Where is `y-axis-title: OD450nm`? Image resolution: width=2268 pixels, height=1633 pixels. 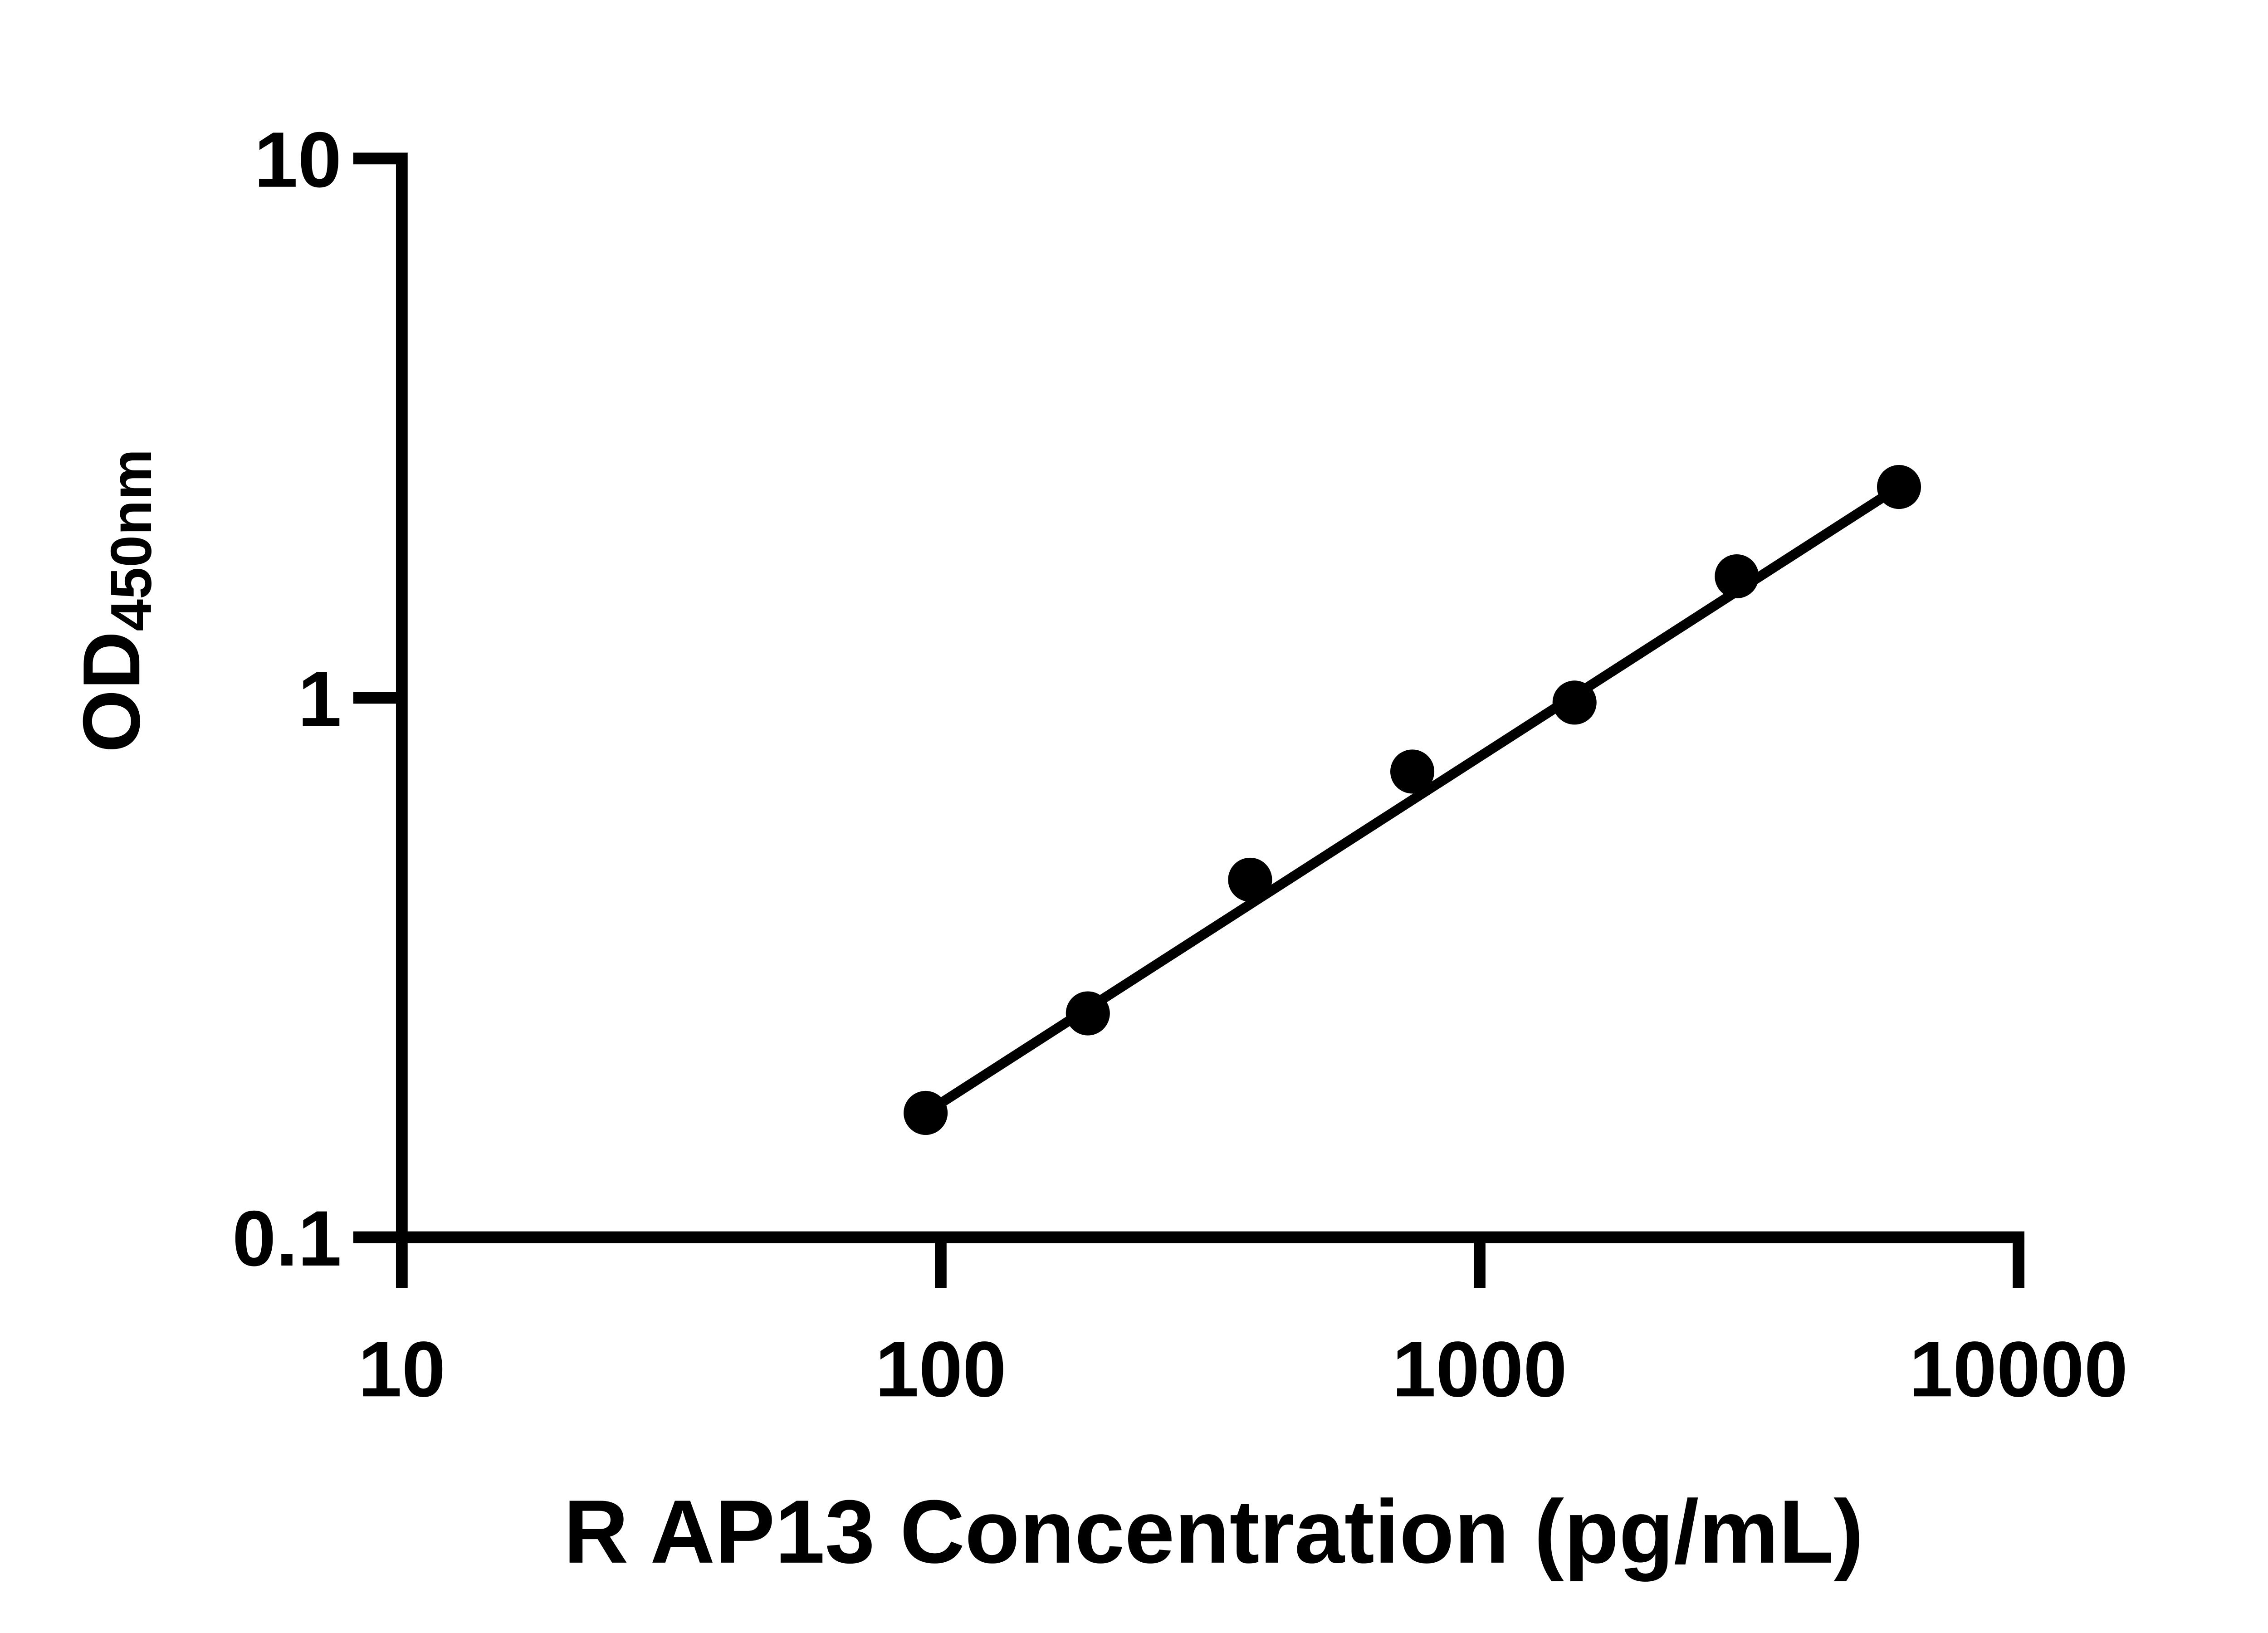
y-axis-title: OD450nm is located at coordinates (115, 601).